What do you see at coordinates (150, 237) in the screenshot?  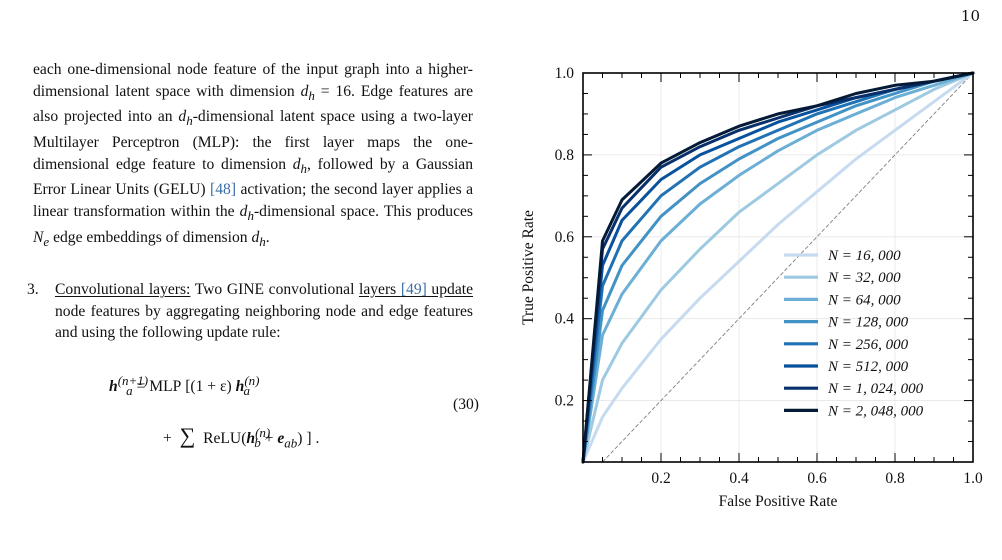 I see `para-text-f: edge embeddings of dimension` at bounding box center [150, 237].